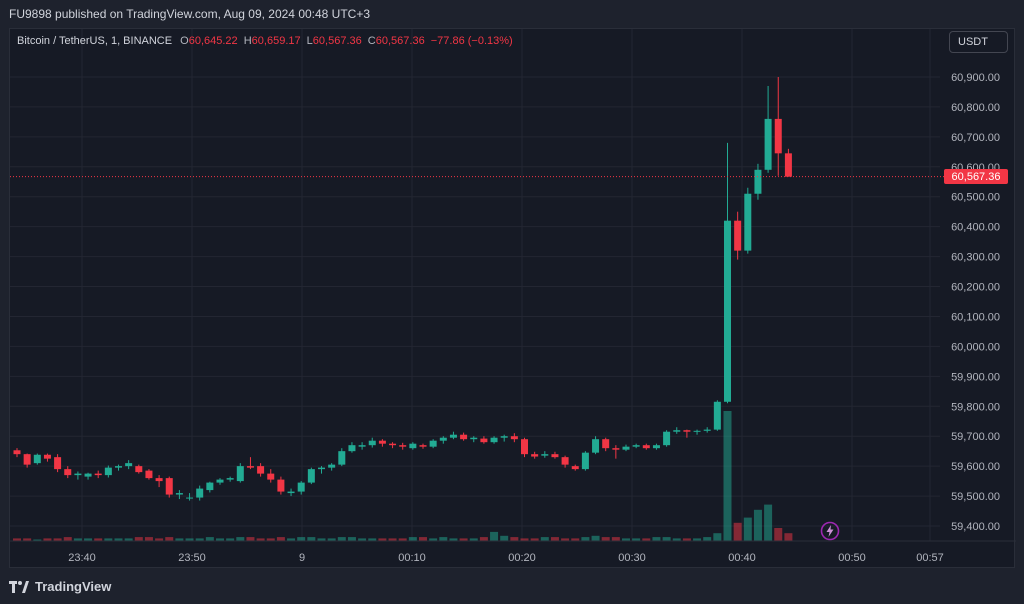 The width and height of the screenshot is (1024, 604). I want to click on currency-button: USDT, so click(978, 42).